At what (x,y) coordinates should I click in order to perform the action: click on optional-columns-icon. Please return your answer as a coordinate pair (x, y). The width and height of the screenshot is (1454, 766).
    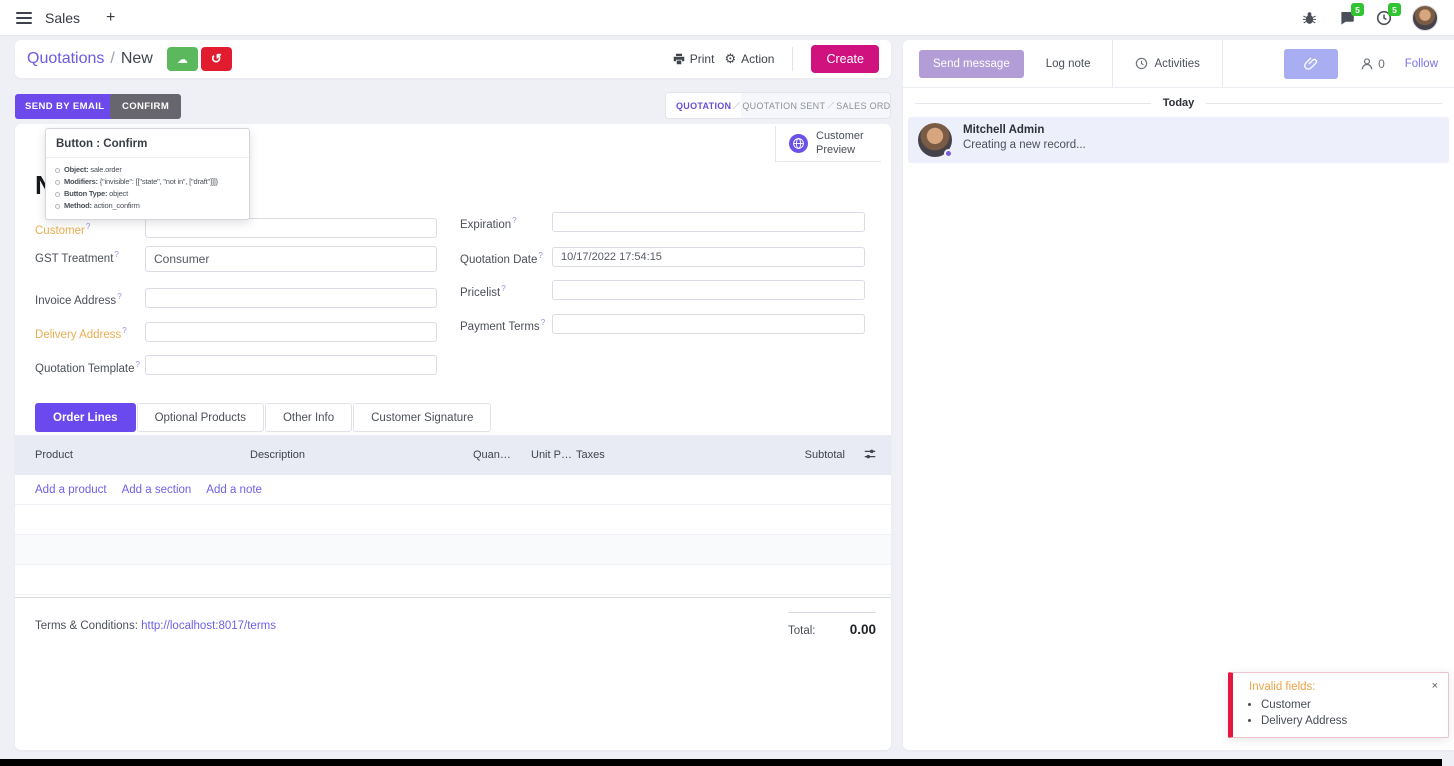
    Looking at the image, I should click on (870, 456).